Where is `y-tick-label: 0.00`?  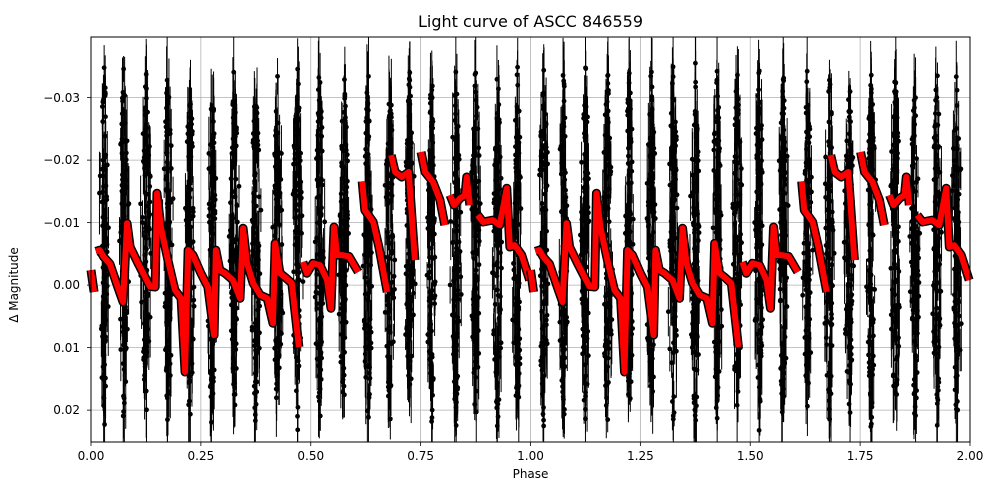
y-tick-label: 0.00 is located at coordinates (66, 285).